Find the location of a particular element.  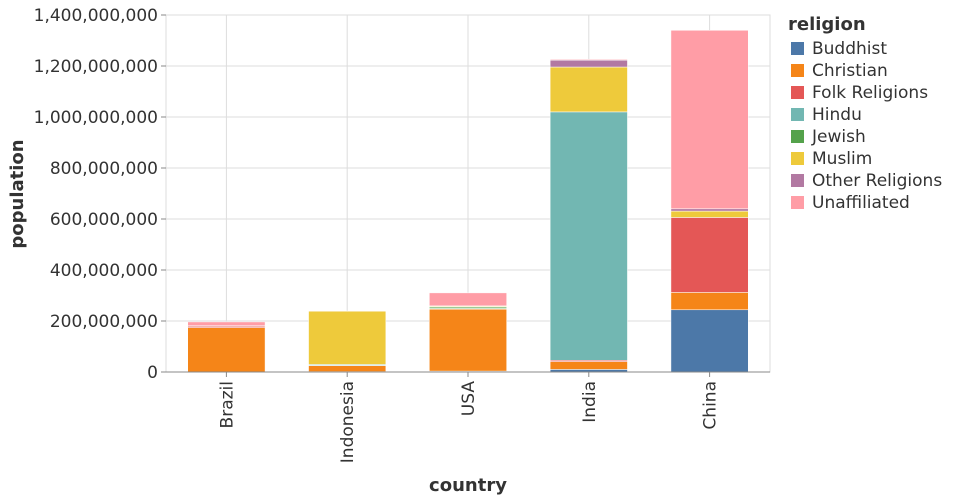

bar-segment-china-unaffiliated is located at coordinates (709, 119).